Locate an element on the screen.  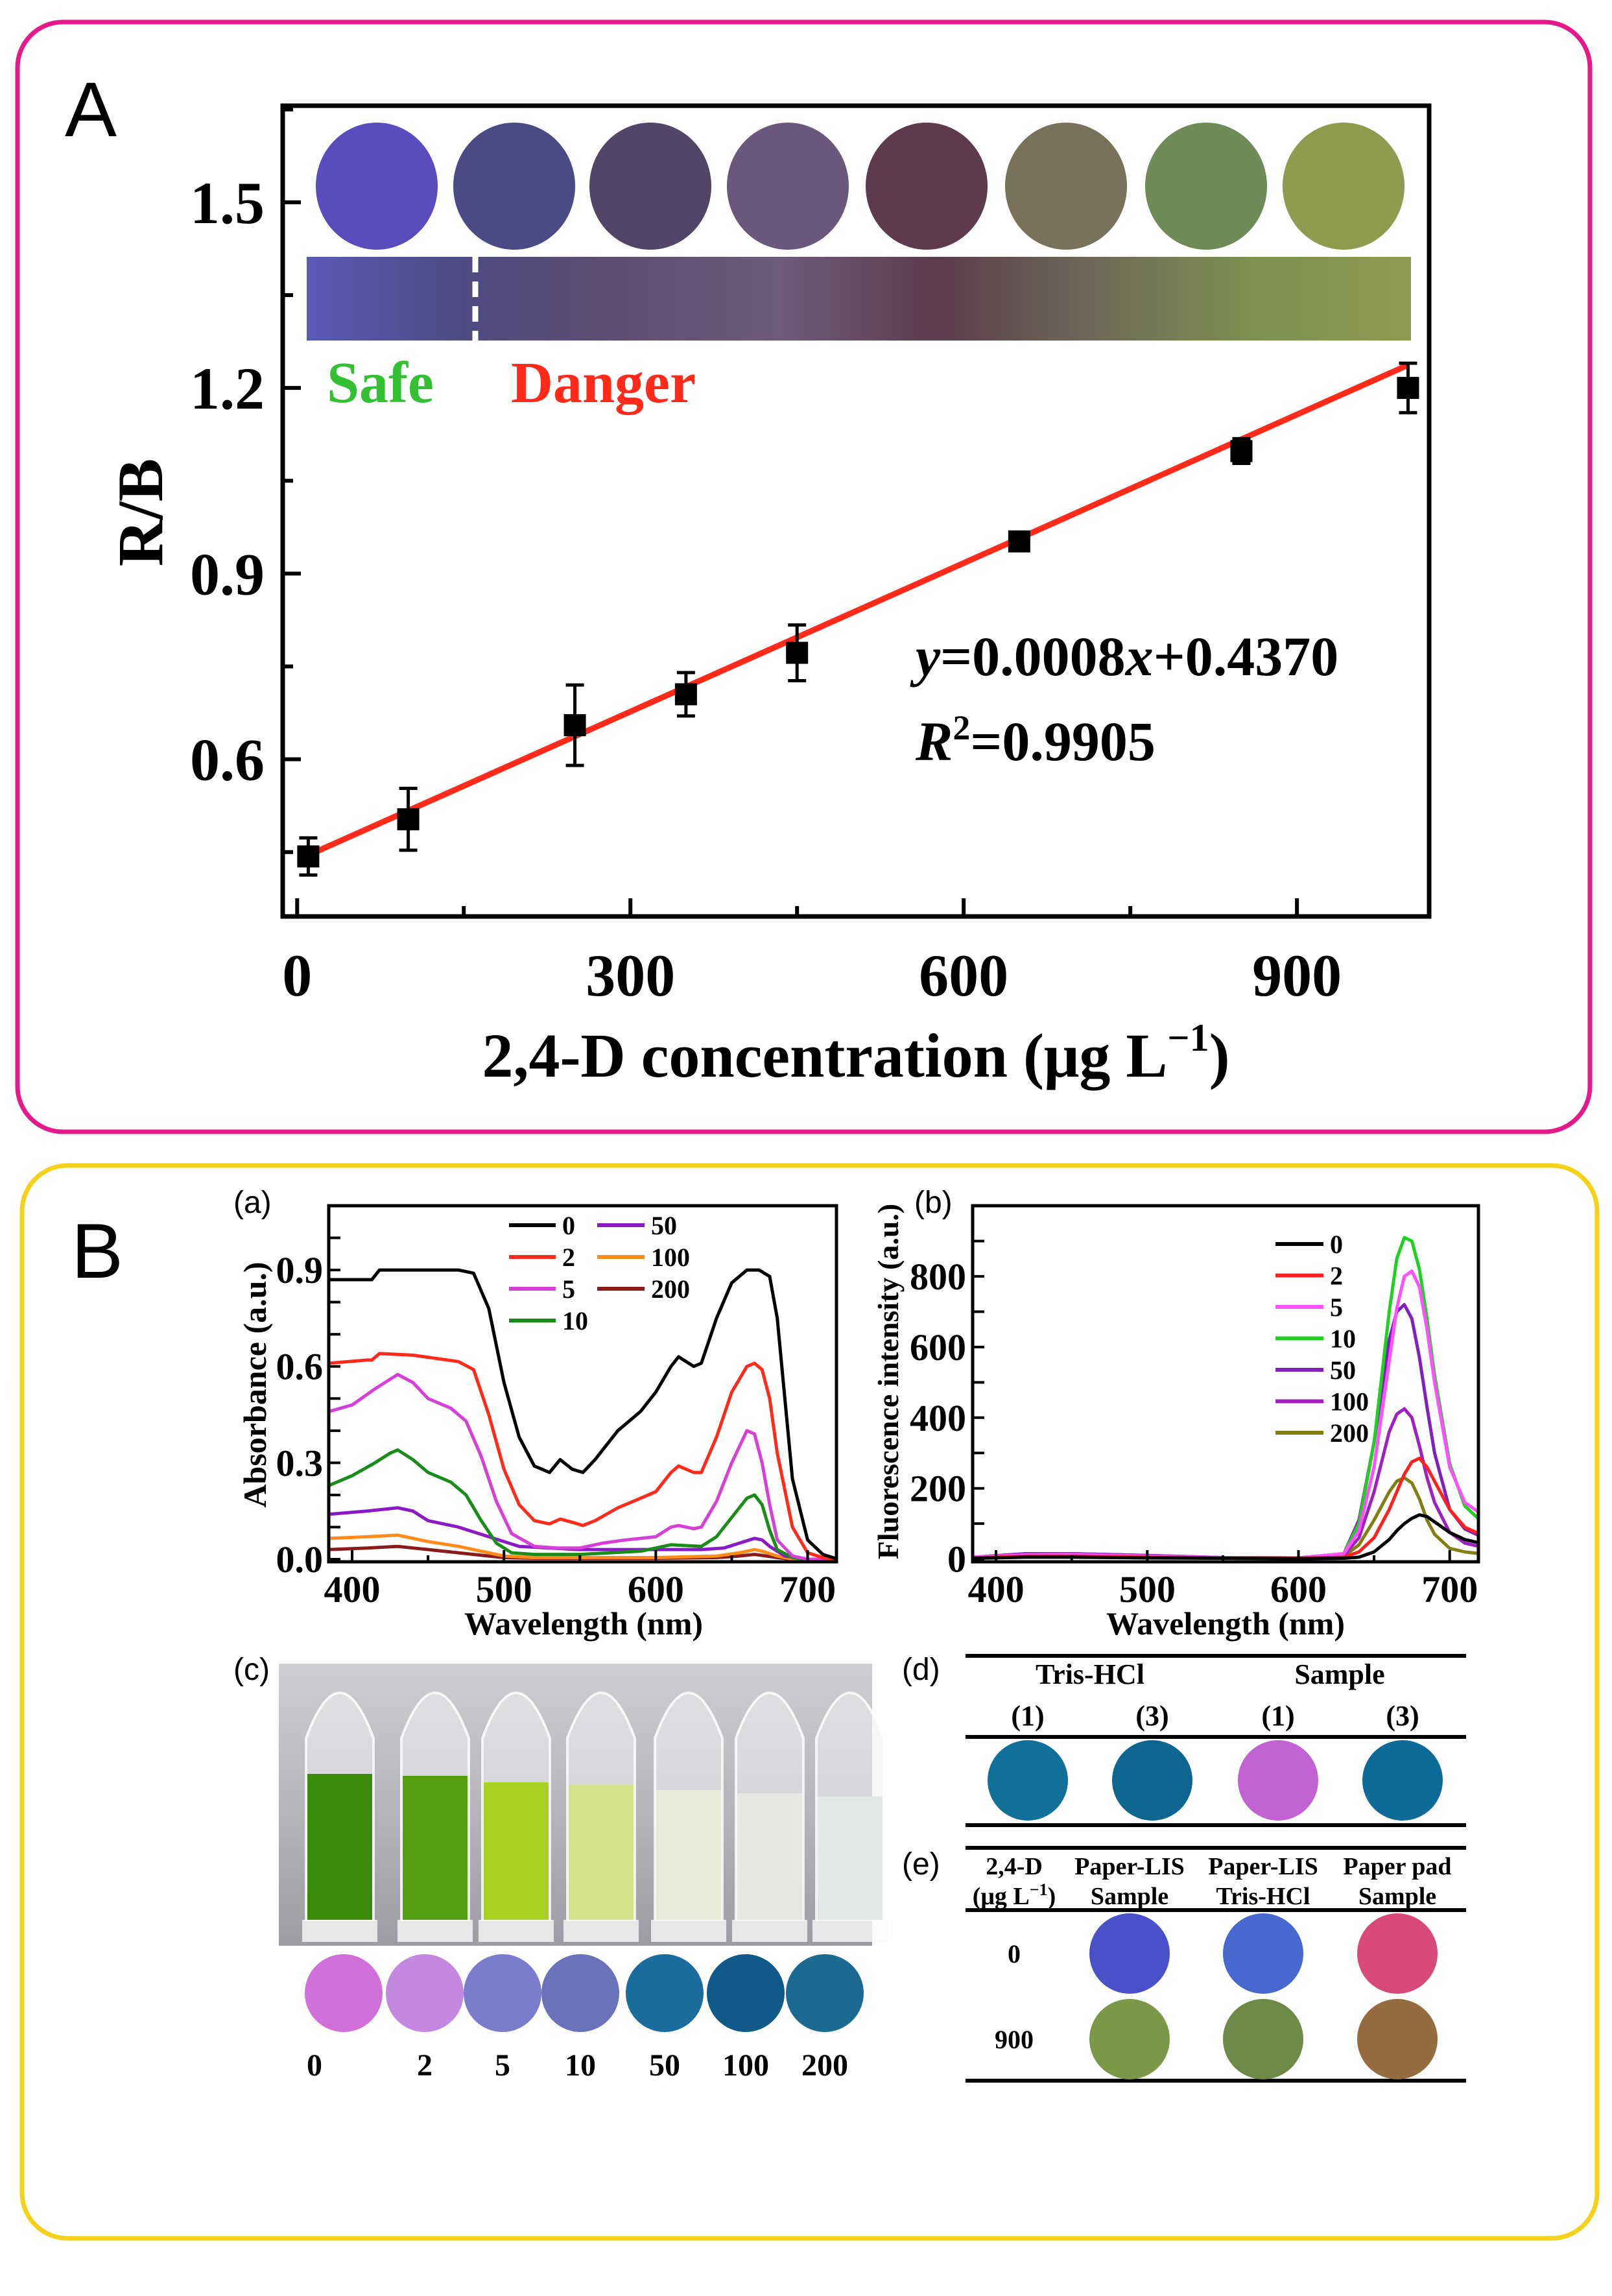
r2-rest: =0.9905 is located at coordinates (1063, 741).